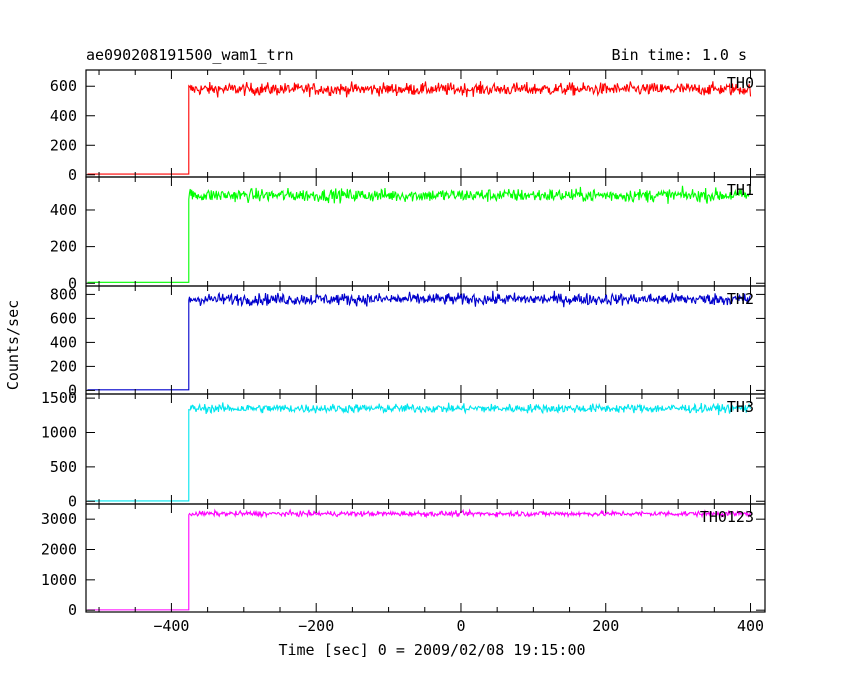  Describe the element at coordinates (431, 650) in the screenshot. I see `x-axis-label: Time [sec] 0 = 2009/02/08 19:15:00` at that location.